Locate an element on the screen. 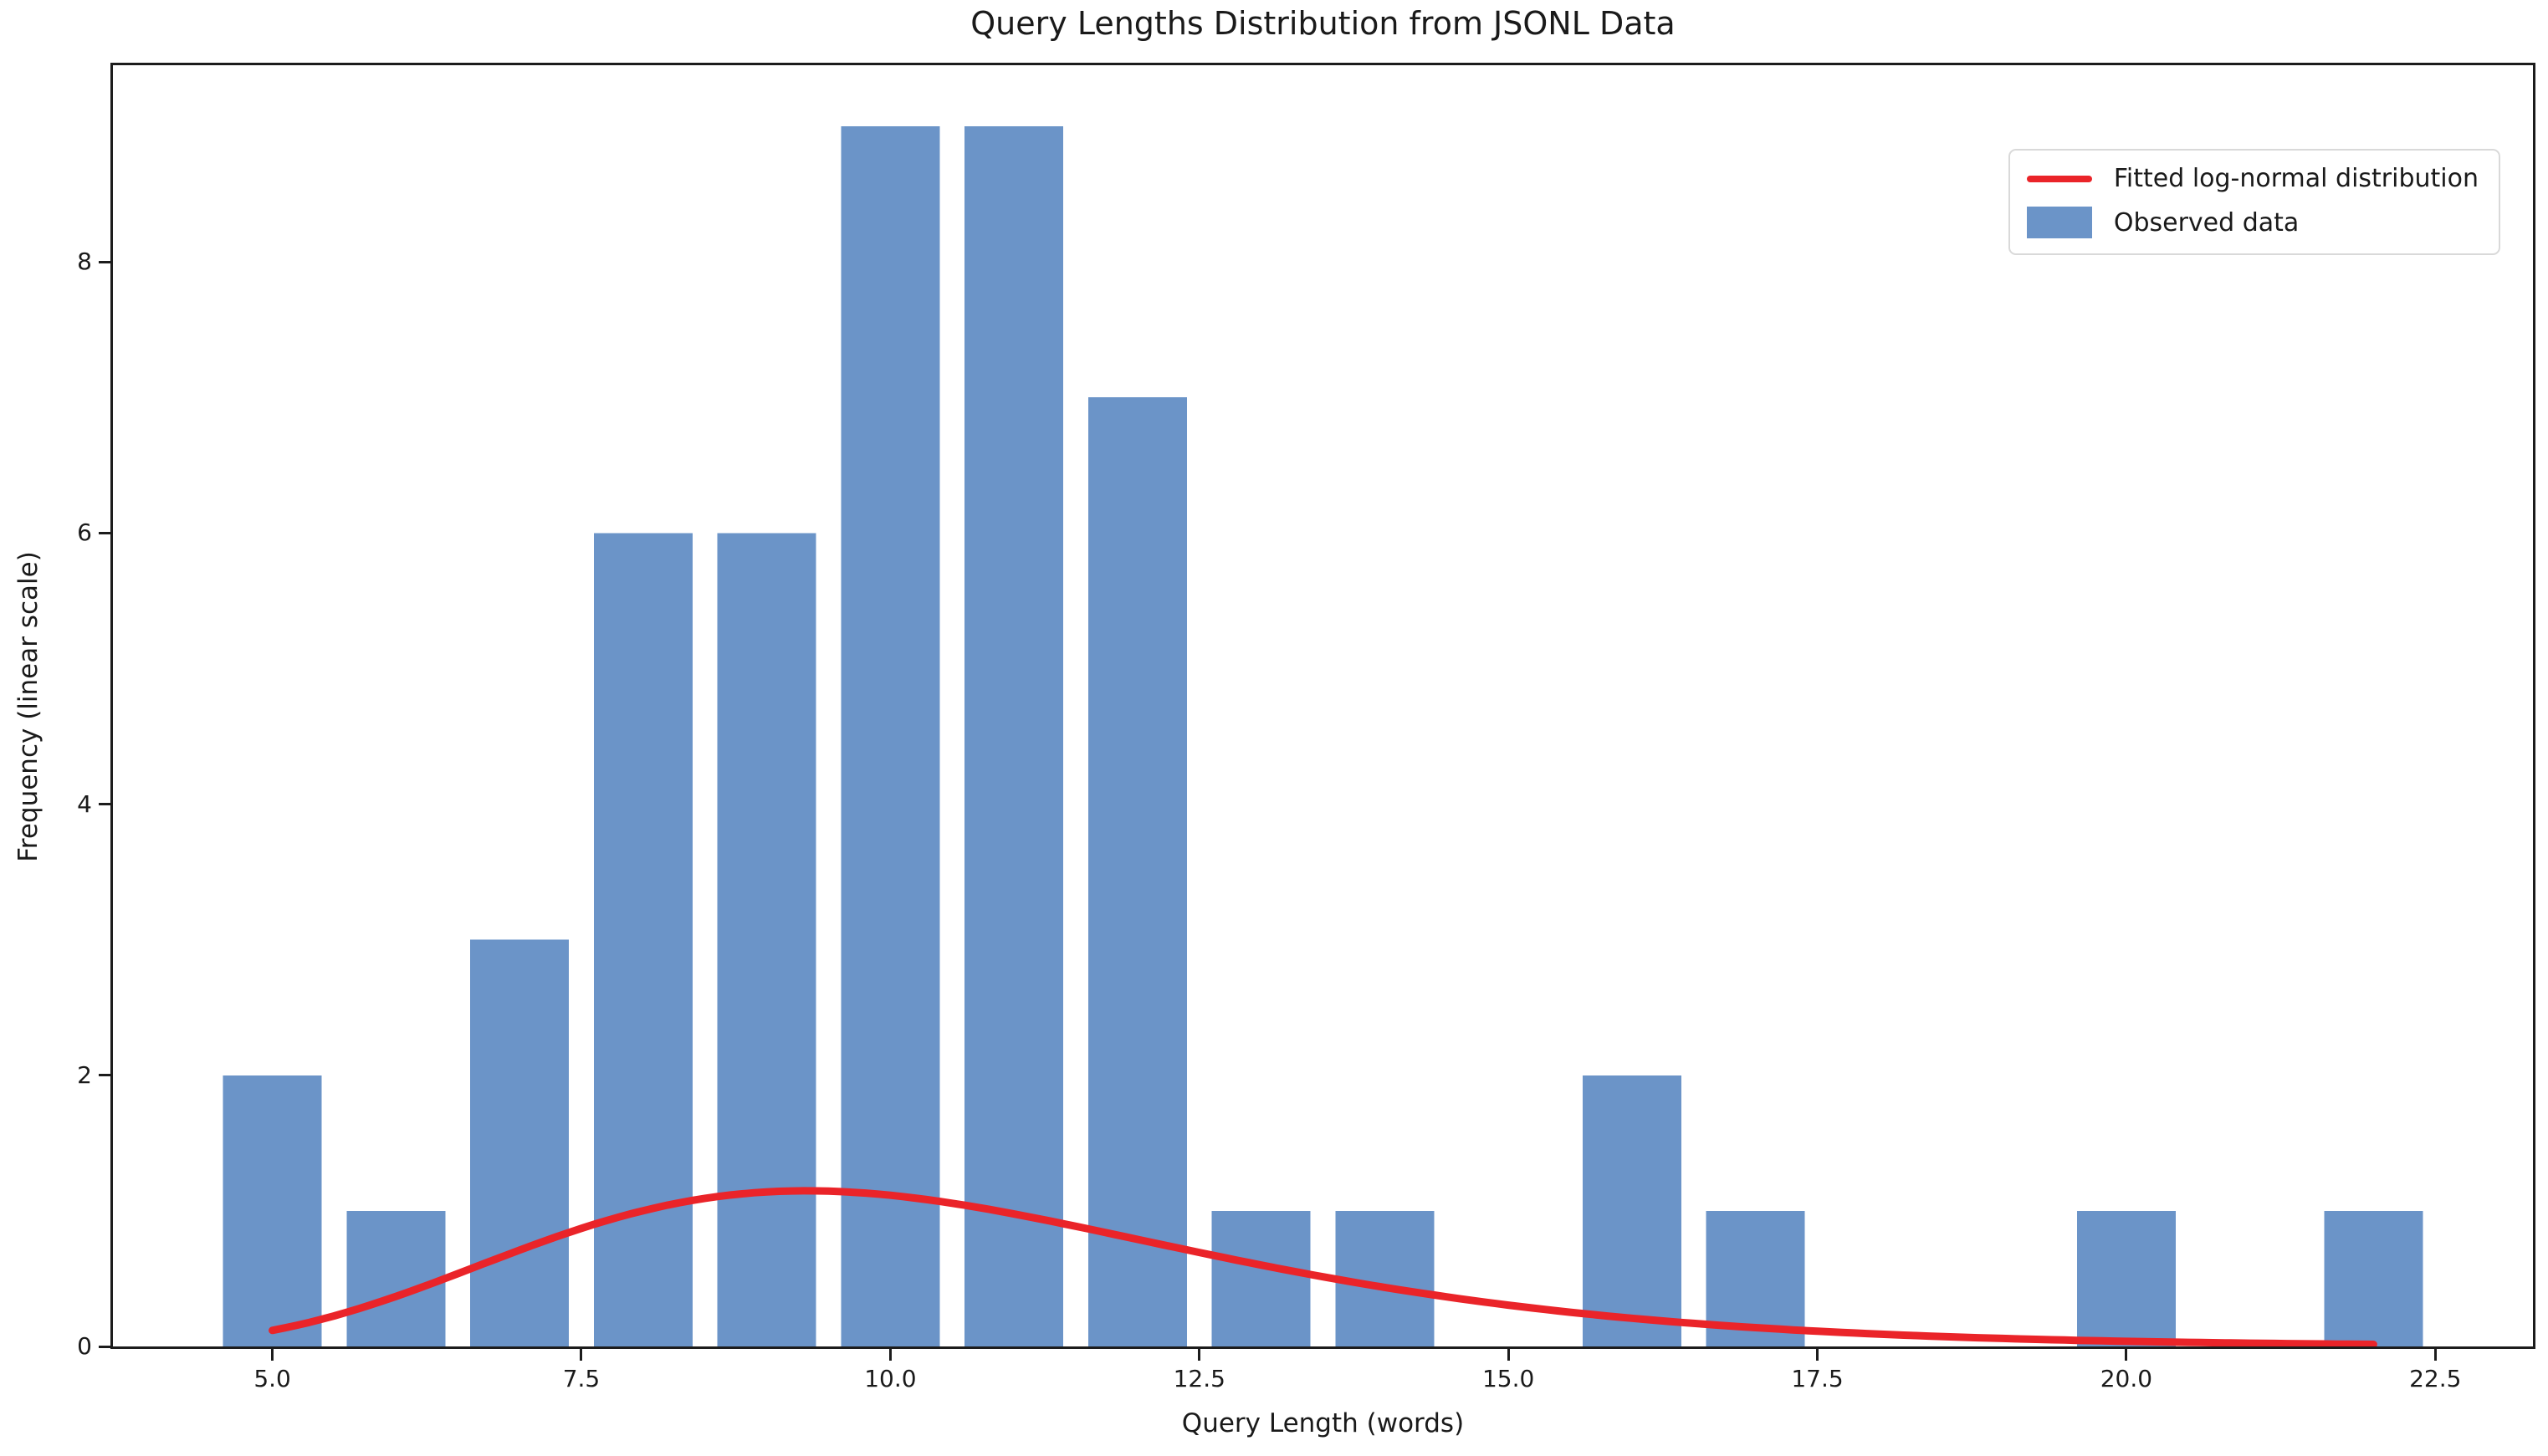 This screenshot has width=2548, height=1456. legend-entry-fit: Fitted log-normal distribution is located at coordinates (2252, 178).